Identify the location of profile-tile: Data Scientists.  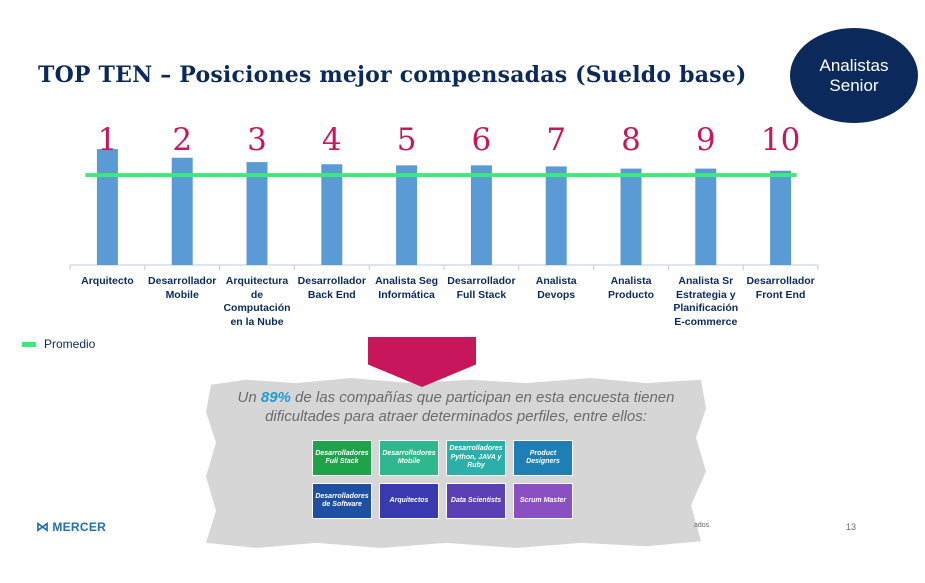
(476, 501).